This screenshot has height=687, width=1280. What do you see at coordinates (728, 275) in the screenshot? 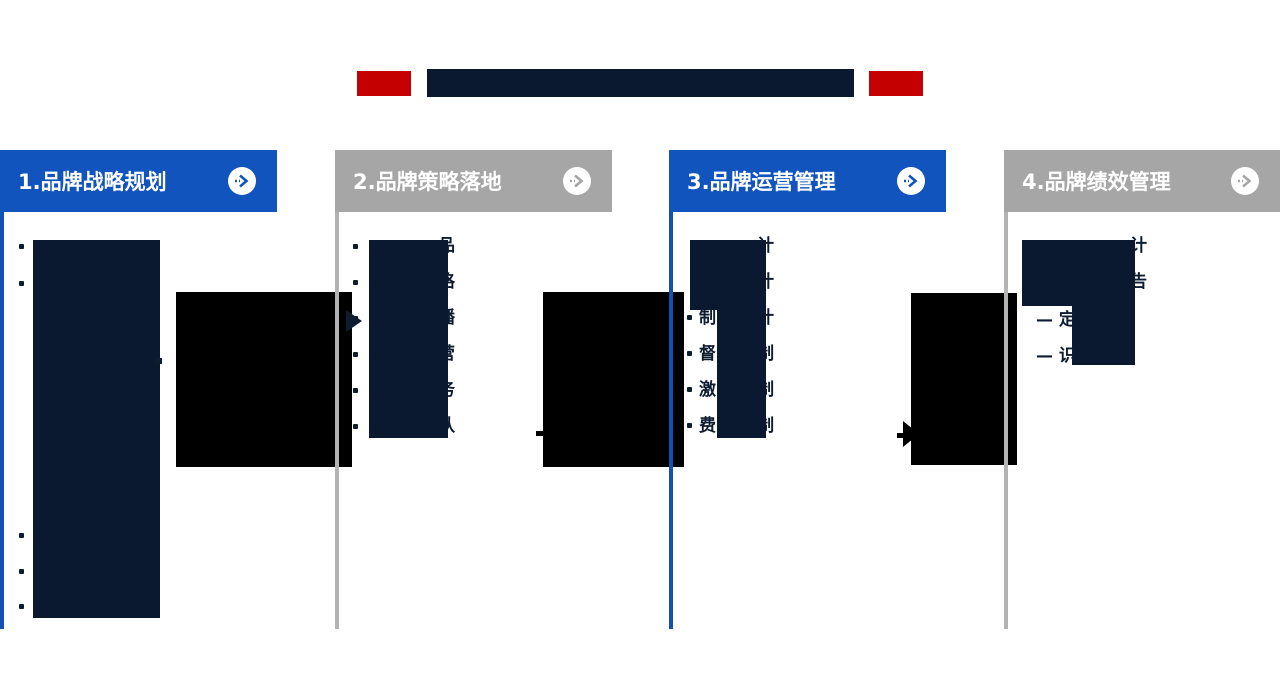
I see `col3-overlapped-text-block-top` at bounding box center [728, 275].